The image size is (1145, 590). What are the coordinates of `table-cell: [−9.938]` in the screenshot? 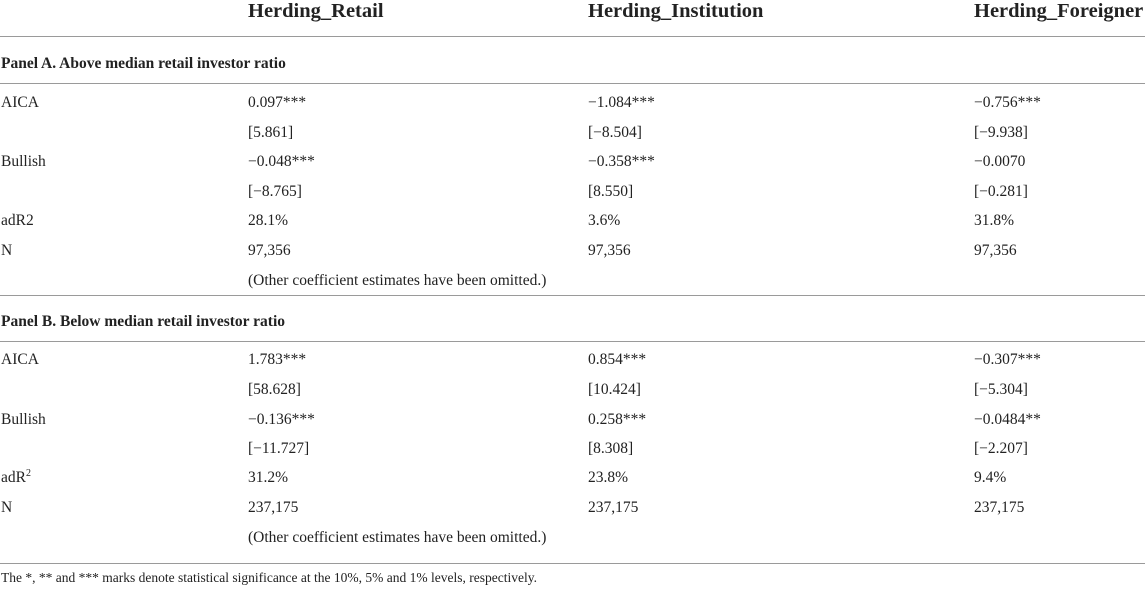 It's located at (1001, 132).